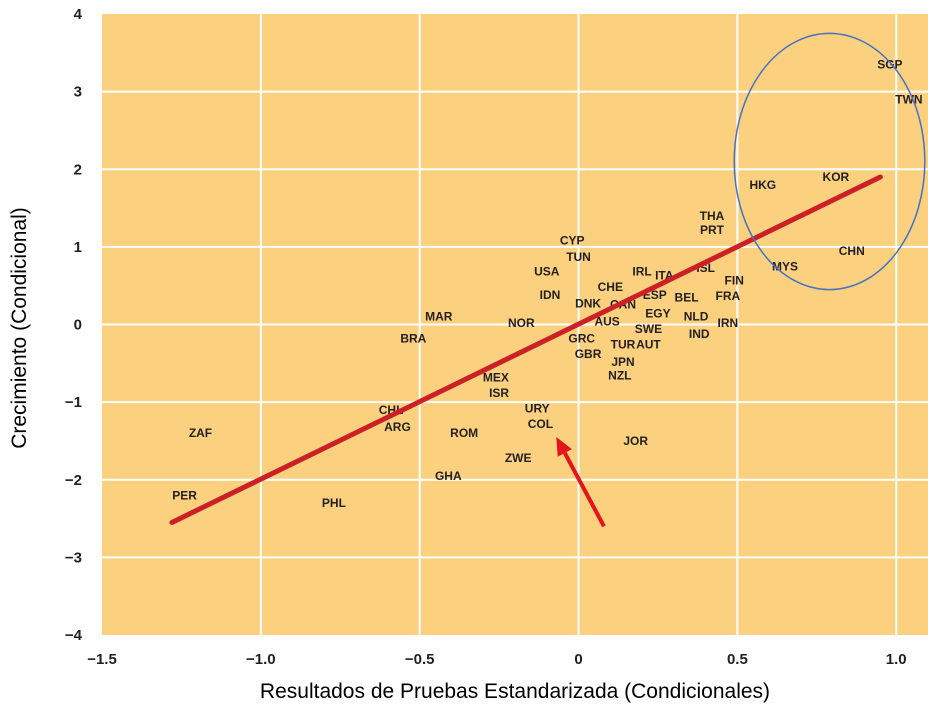 Image resolution: width=928 pixels, height=708 pixels. I want to click on y-axis-title: Crecimiento (Condicional), so click(19, 328).